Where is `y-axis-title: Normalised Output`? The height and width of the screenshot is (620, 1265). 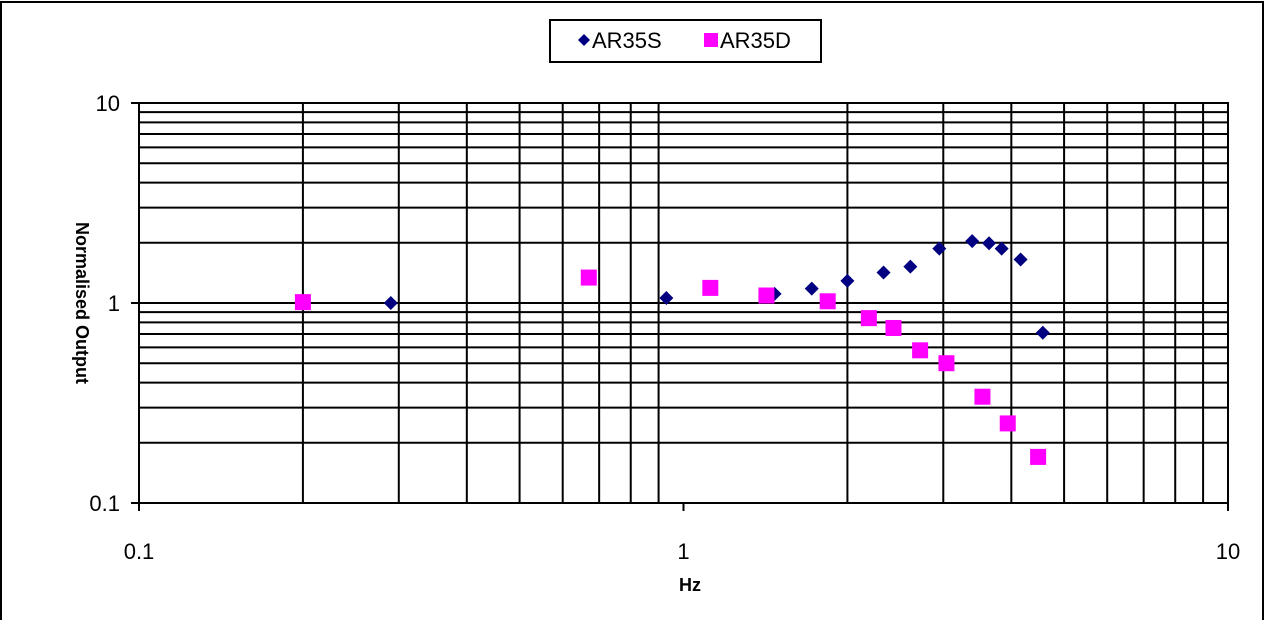 y-axis-title: Normalised Output is located at coordinates (82, 303).